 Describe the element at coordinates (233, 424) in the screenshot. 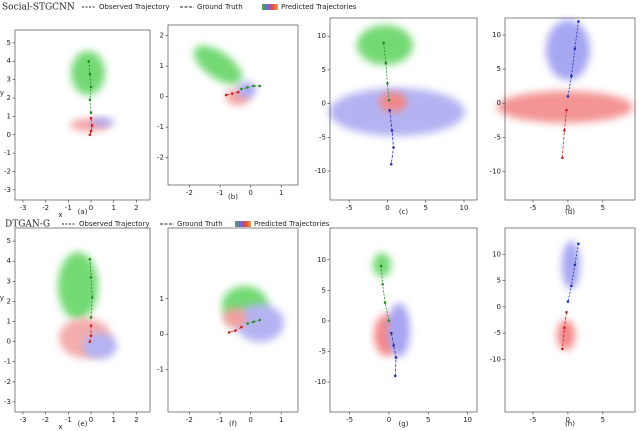

I see `panel-caption: (f)` at that location.